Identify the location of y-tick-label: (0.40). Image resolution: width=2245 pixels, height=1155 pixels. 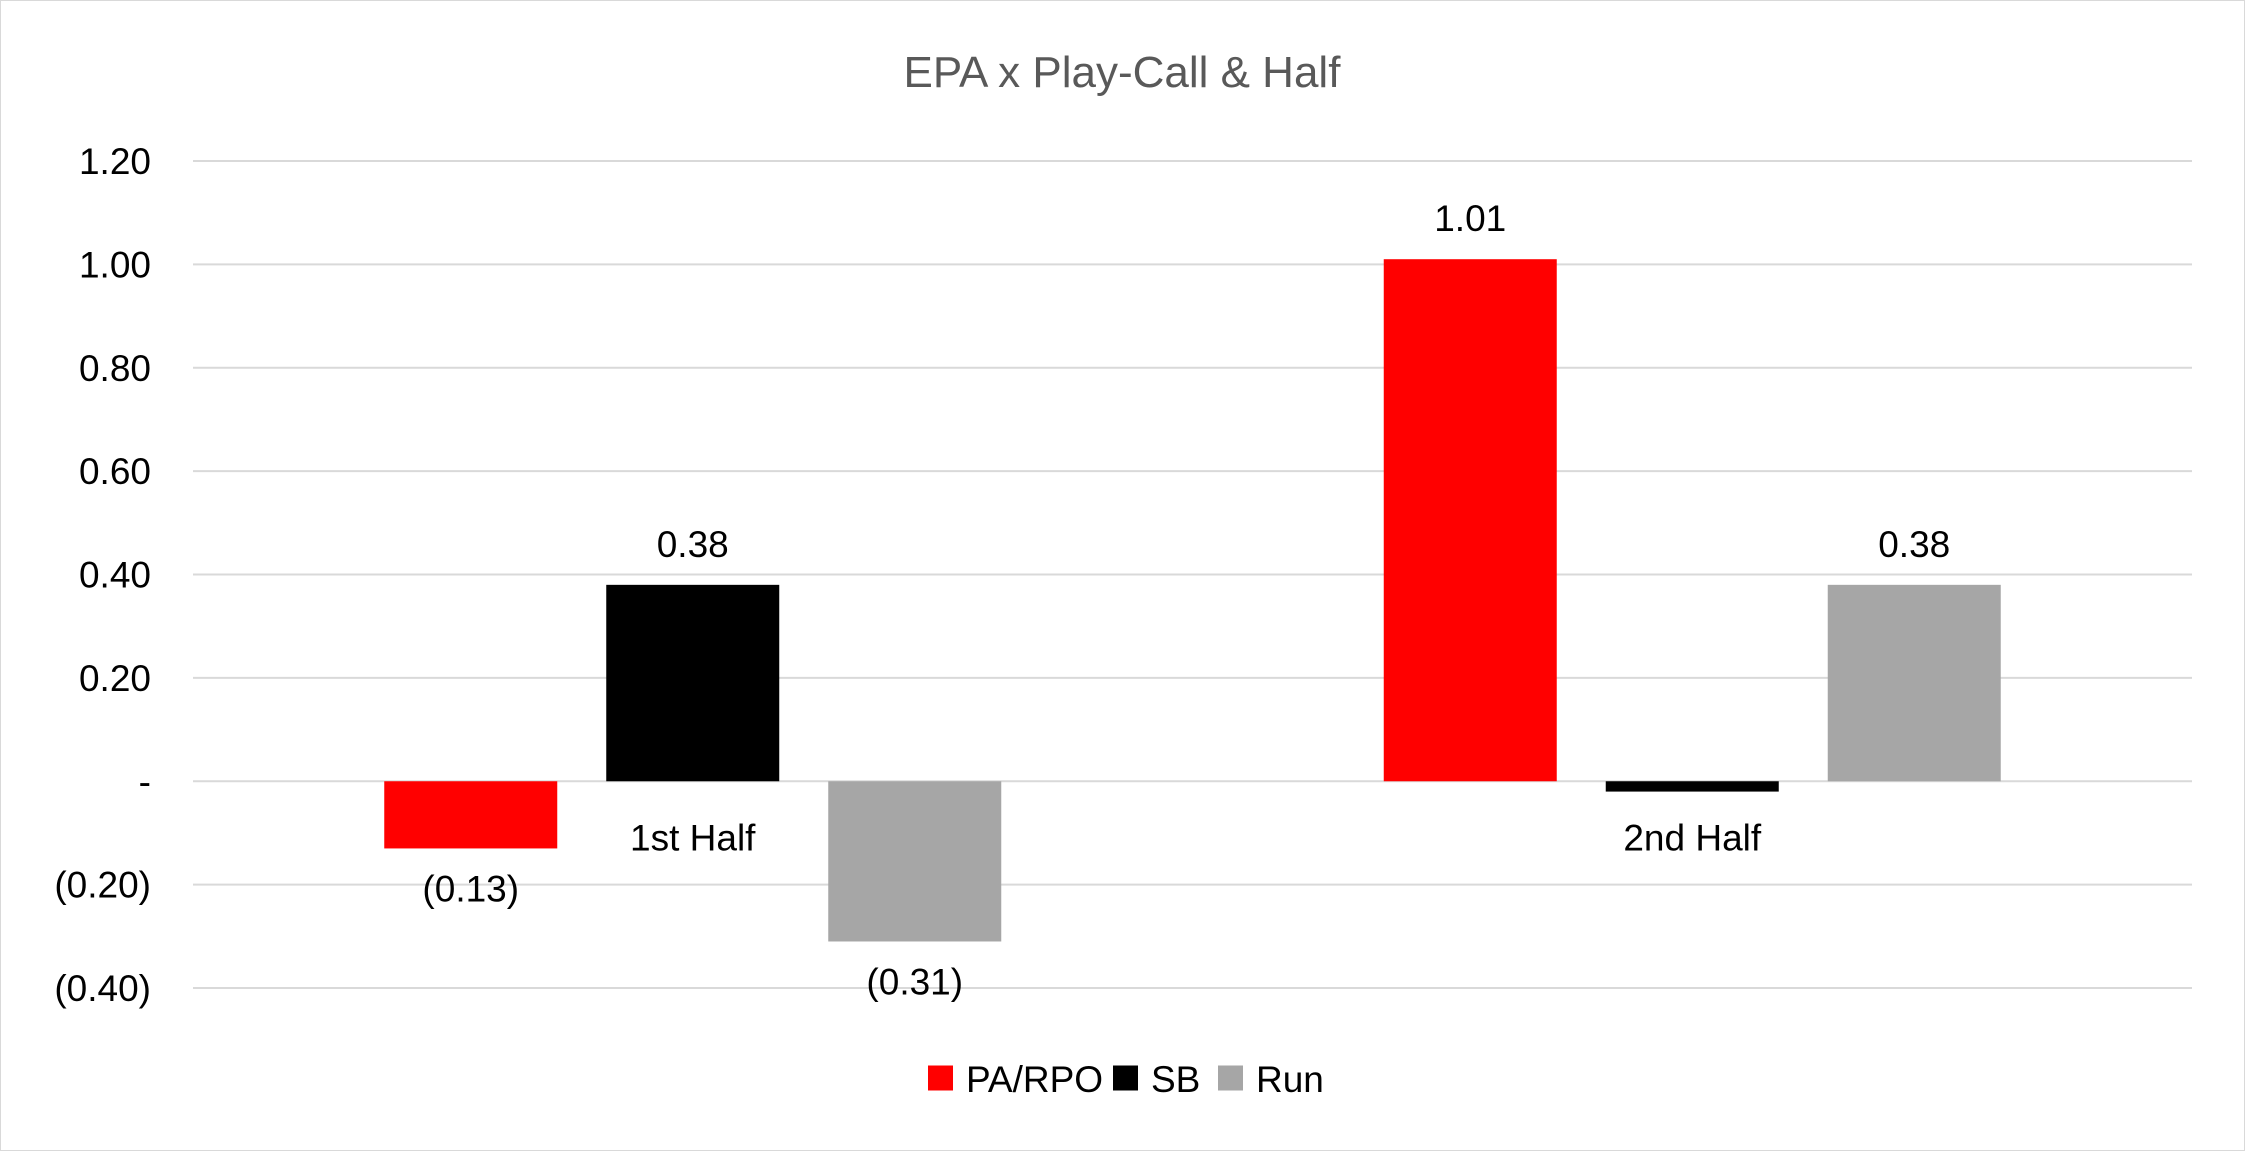
(102, 988).